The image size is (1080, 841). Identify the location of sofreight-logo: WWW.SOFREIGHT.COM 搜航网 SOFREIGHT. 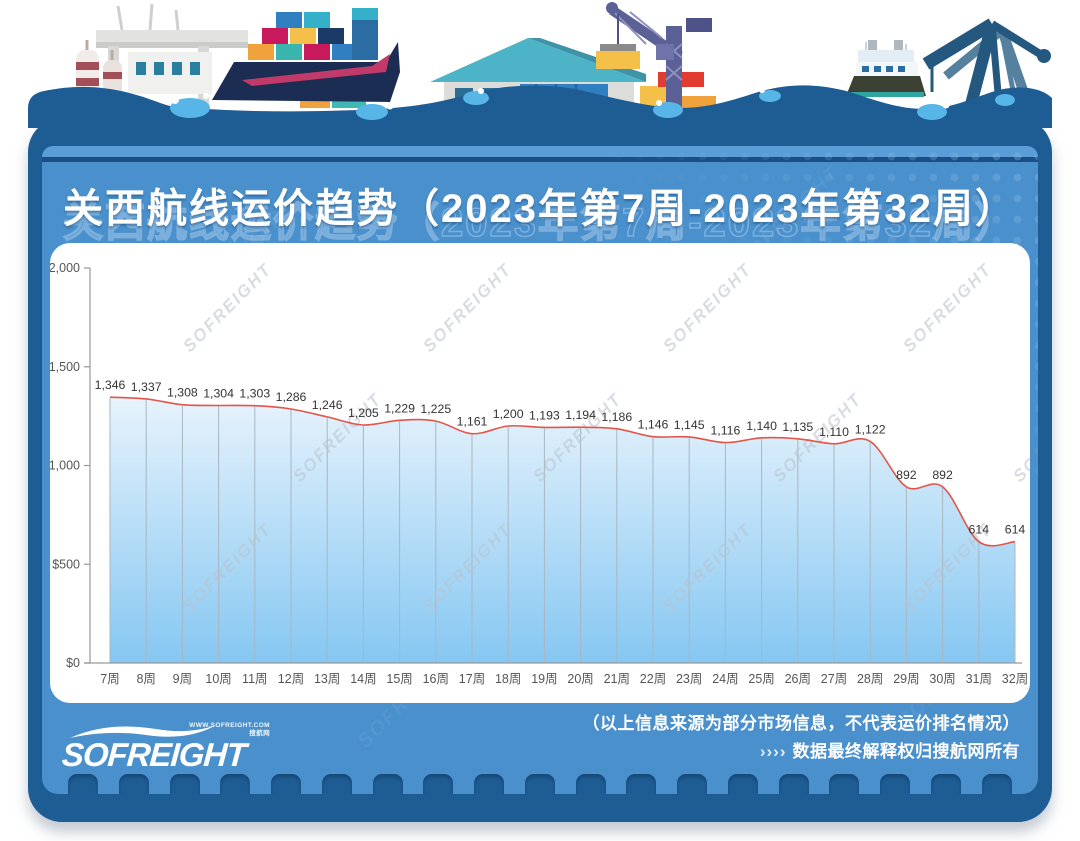
(176, 748).